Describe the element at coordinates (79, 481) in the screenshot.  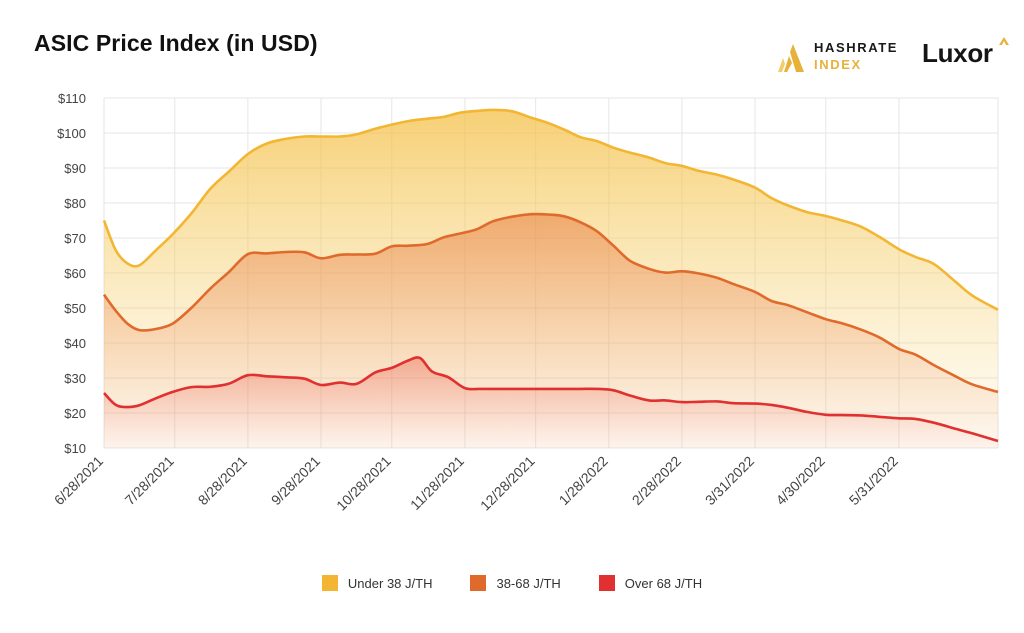
I see `x-tick-label: 6/28/2021` at that location.